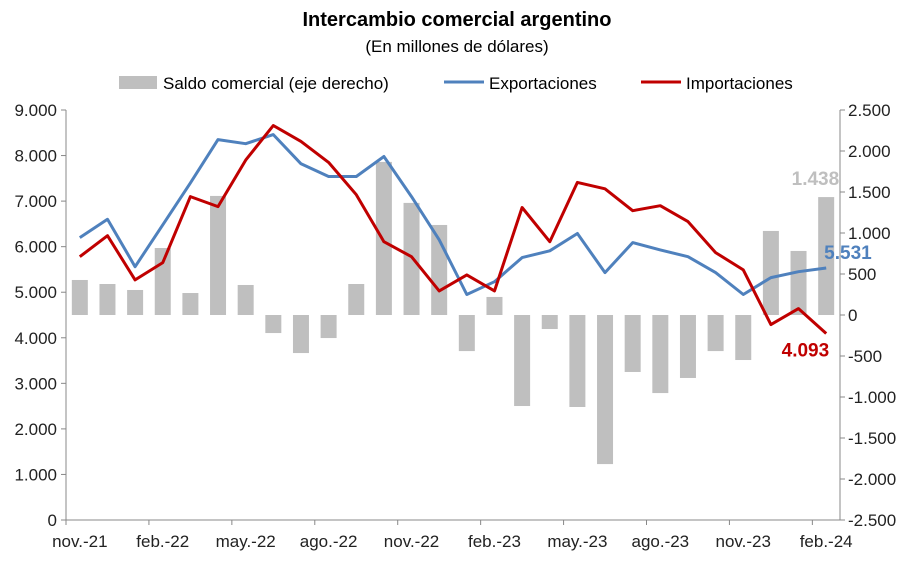 The height and width of the screenshot is (566, 914). Describe the element at coordinates (869, 110) in the screenshot. I see `right-tick-label: 2.500` at that location.